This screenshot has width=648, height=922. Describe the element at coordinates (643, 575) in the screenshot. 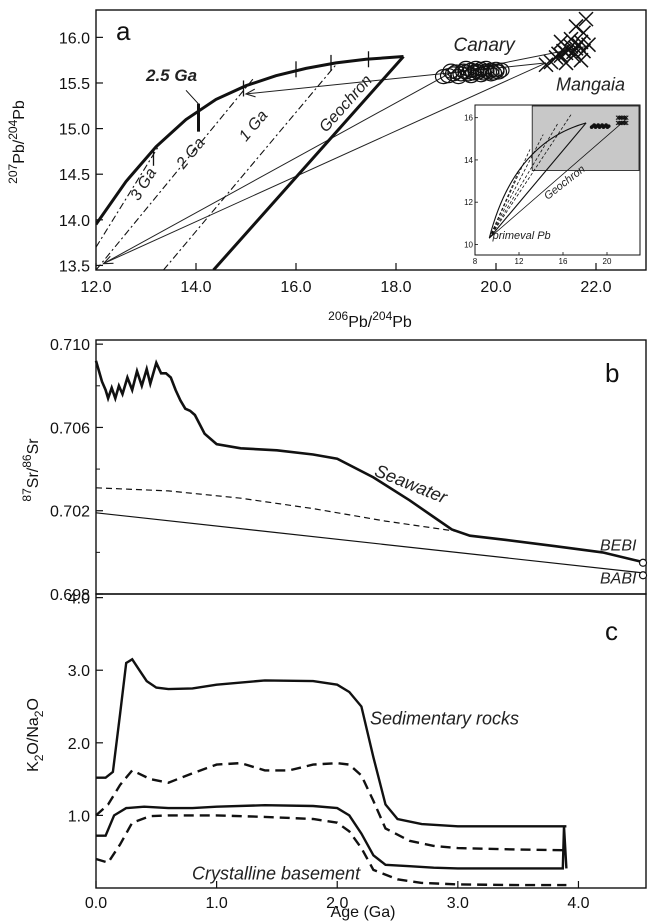

I see `babi-endpoint` at that location.